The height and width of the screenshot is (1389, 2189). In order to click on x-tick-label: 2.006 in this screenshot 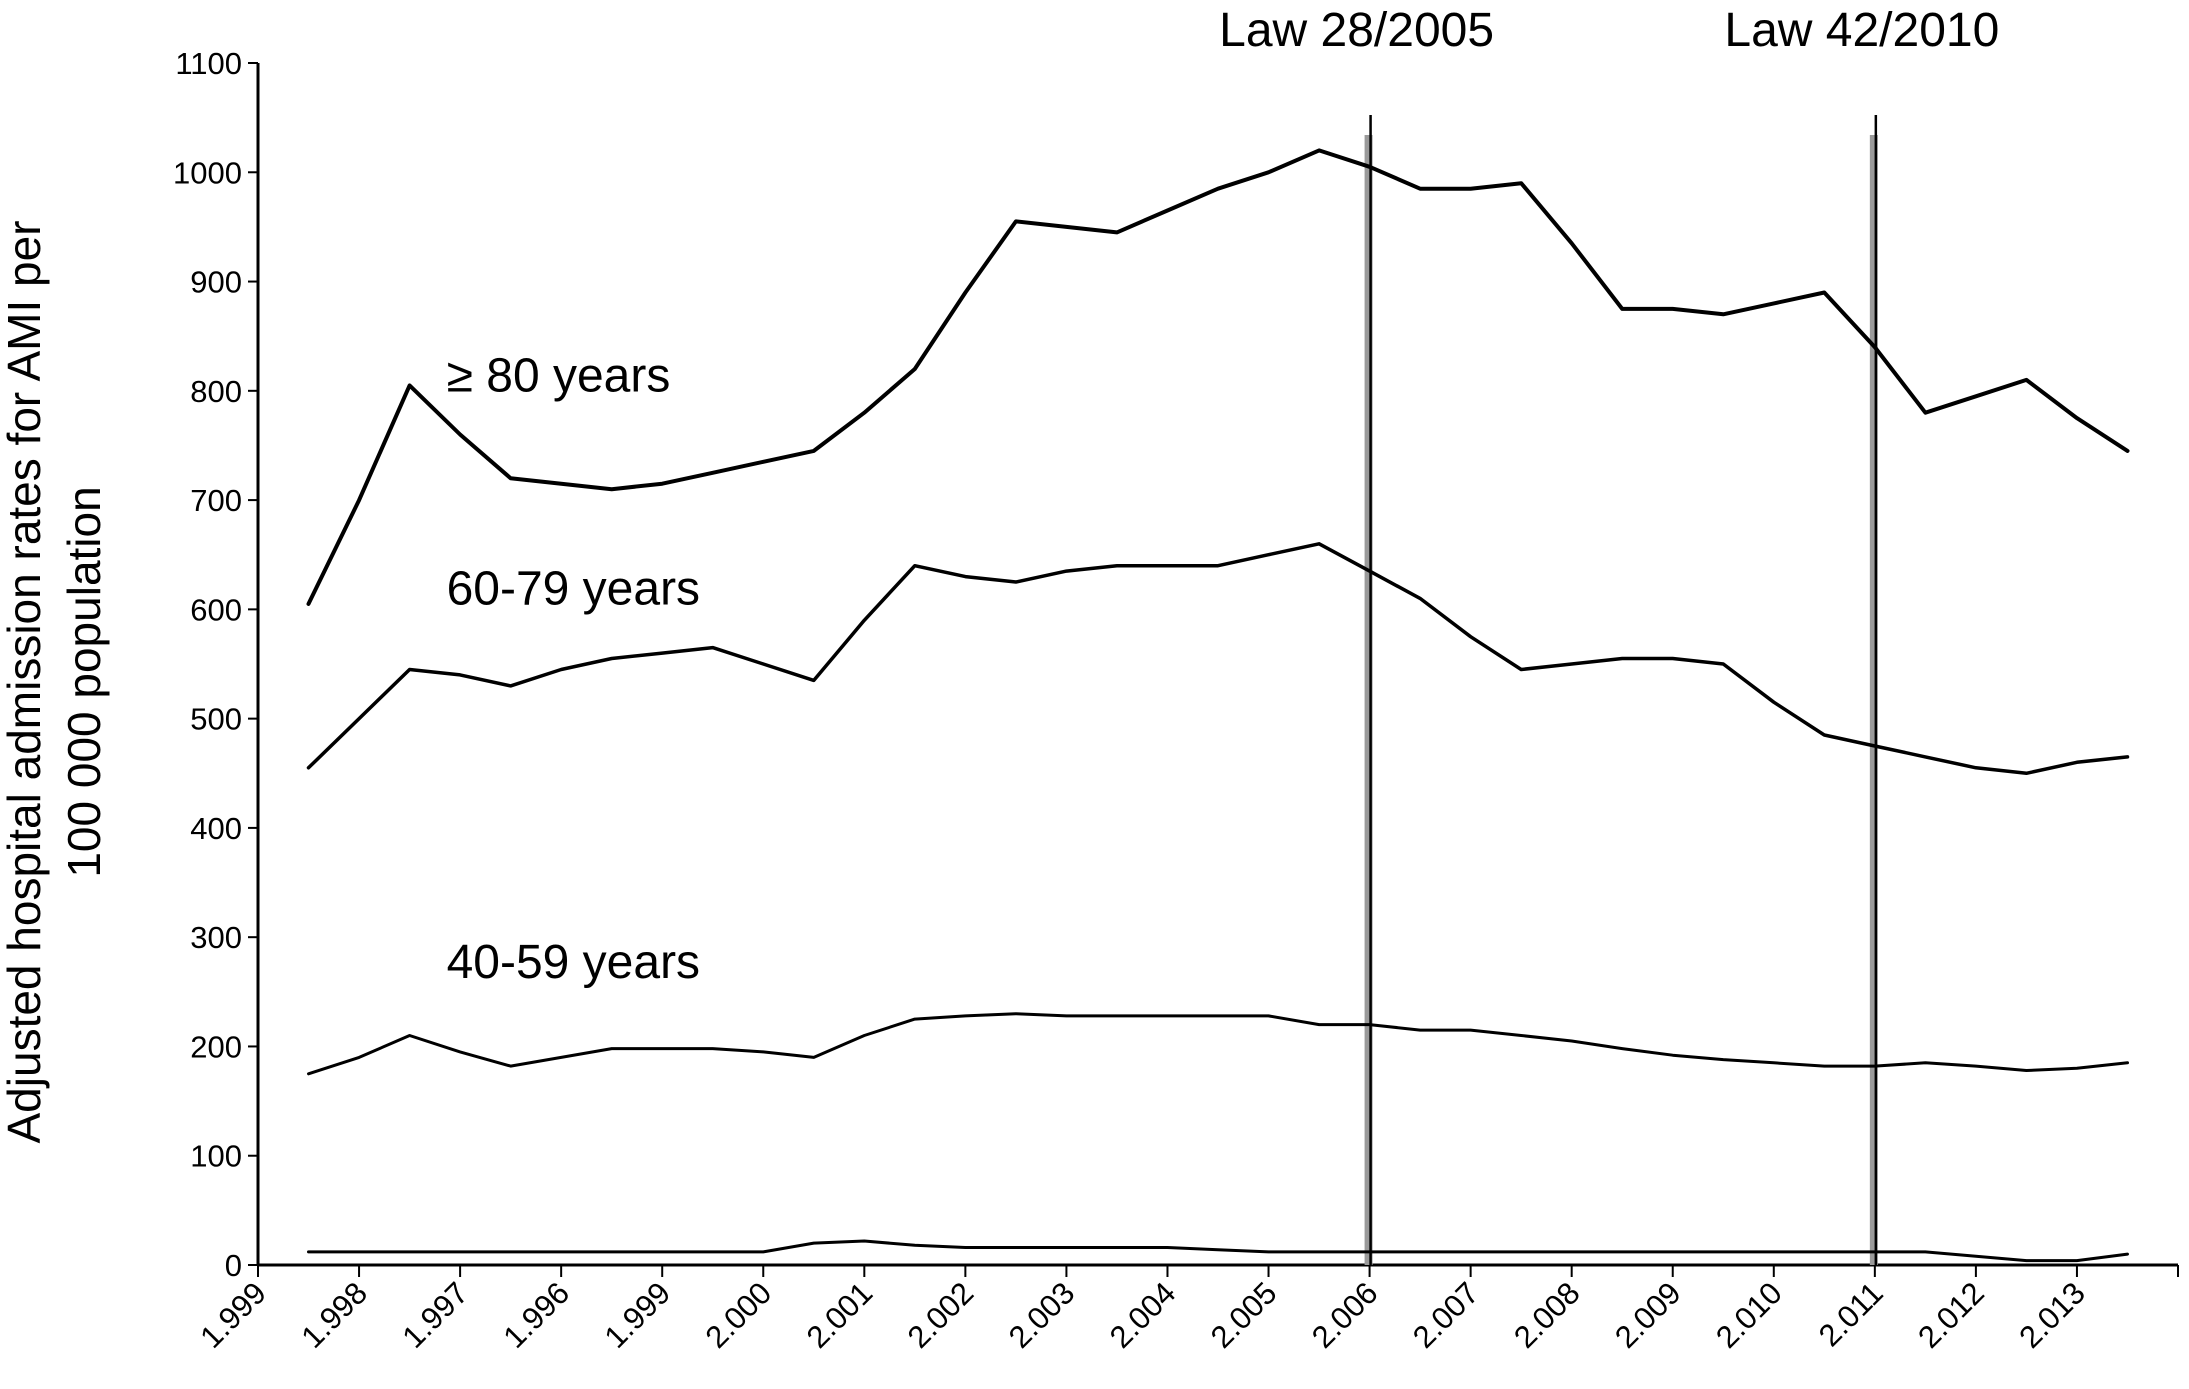, I will do `click(1345, 1315)`.